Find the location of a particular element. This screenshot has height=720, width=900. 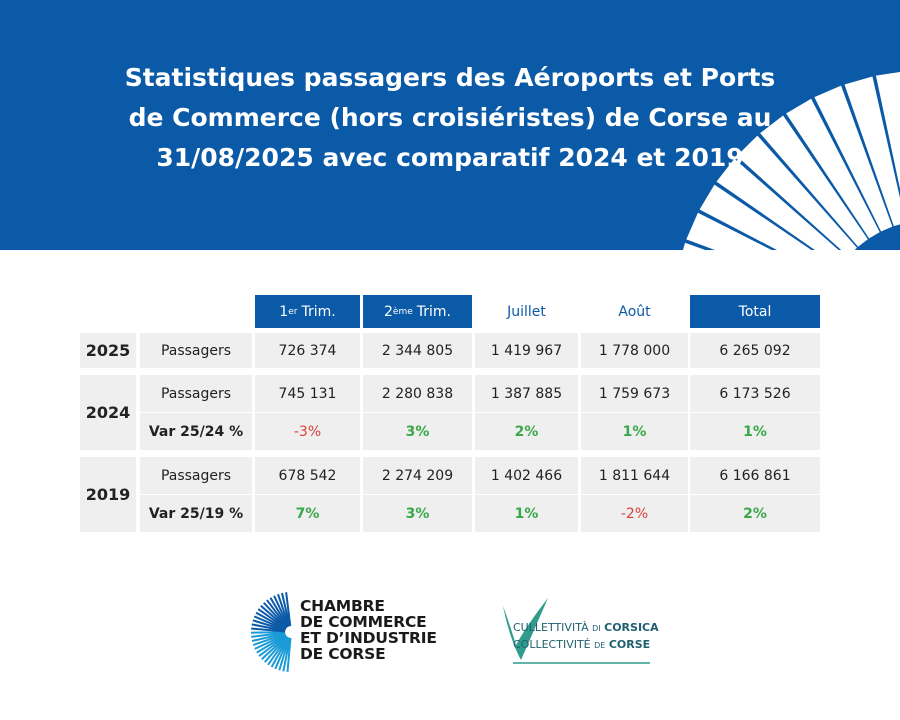

cci-line: ET D’INDUSTRIE is located at coordinates (368, 638).